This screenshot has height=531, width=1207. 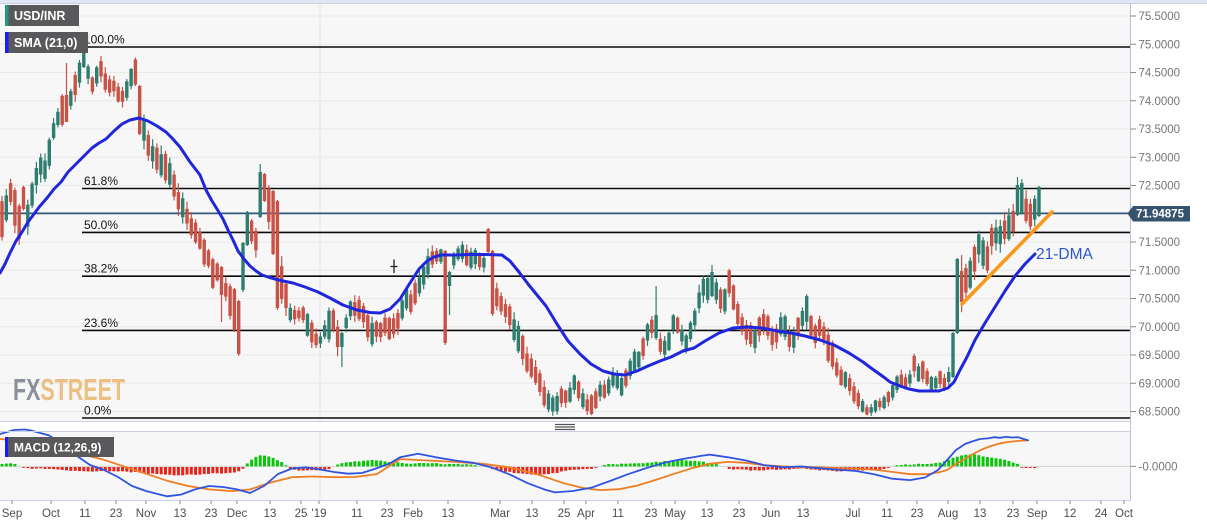 I want to click on svg-text: Mar, so click(x=500, y=514).